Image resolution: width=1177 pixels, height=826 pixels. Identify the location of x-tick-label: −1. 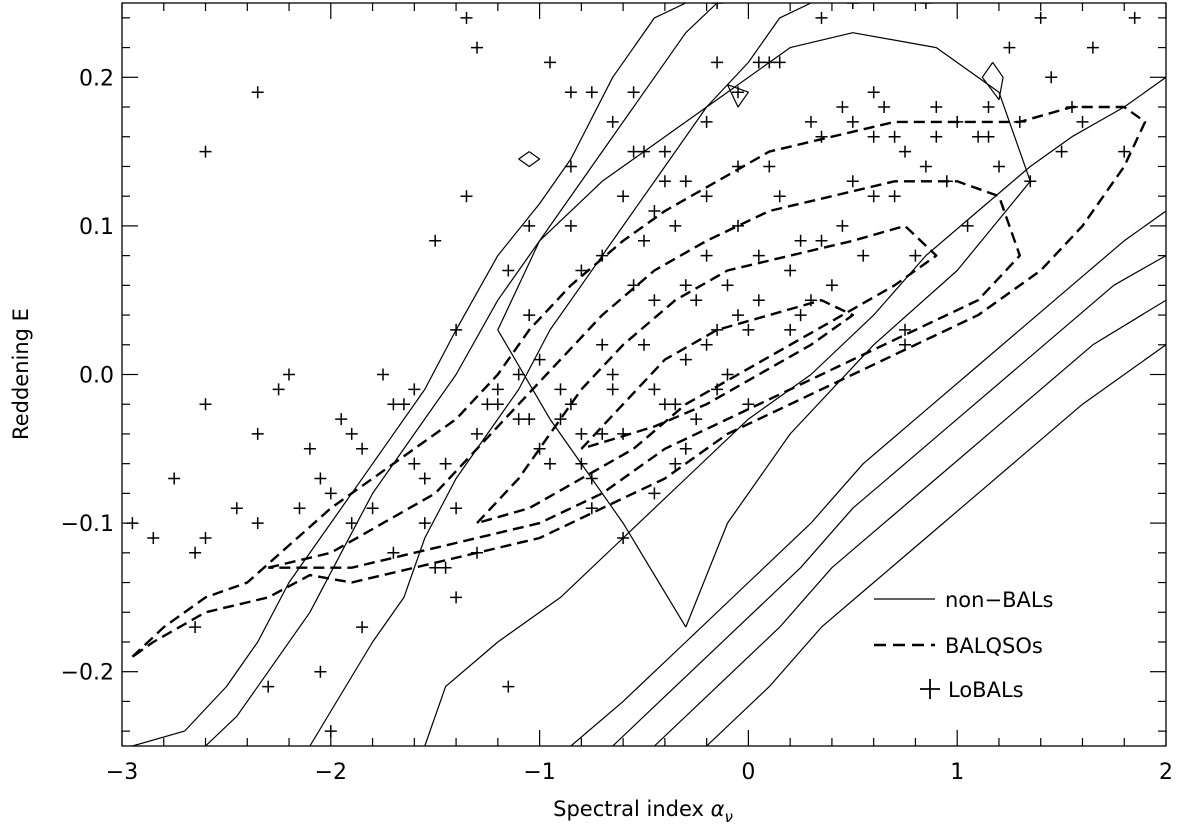
(539, 772).